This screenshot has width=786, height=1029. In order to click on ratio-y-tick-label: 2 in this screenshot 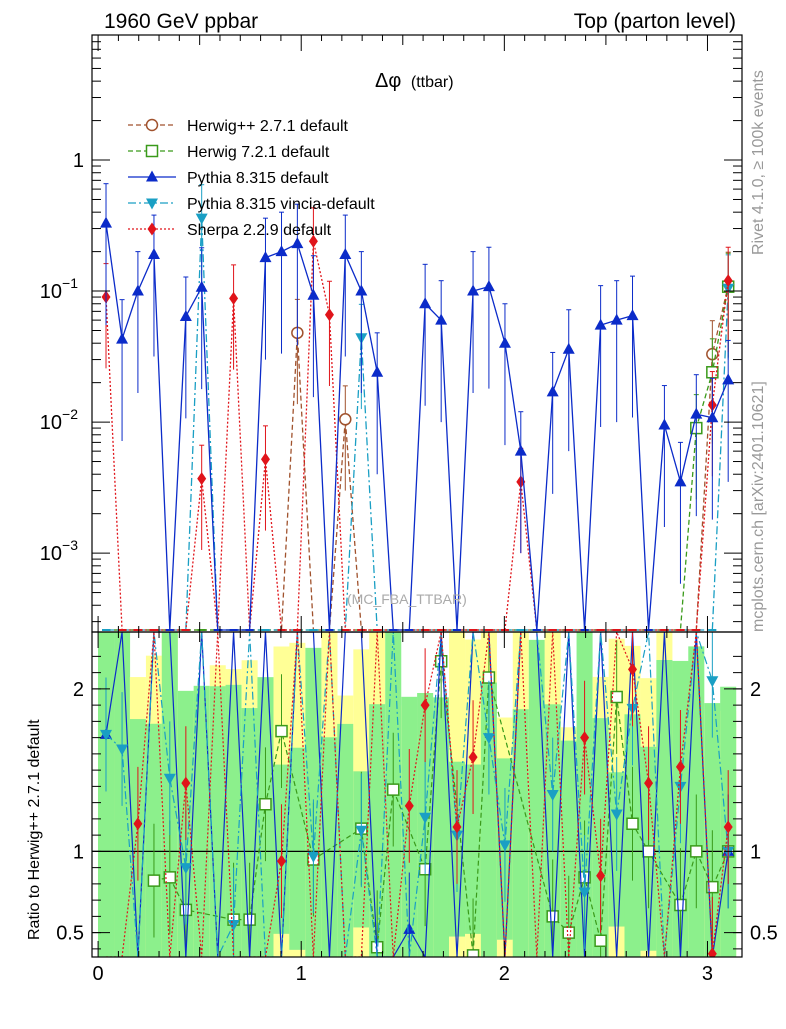, I will do `click(78, 690)`.